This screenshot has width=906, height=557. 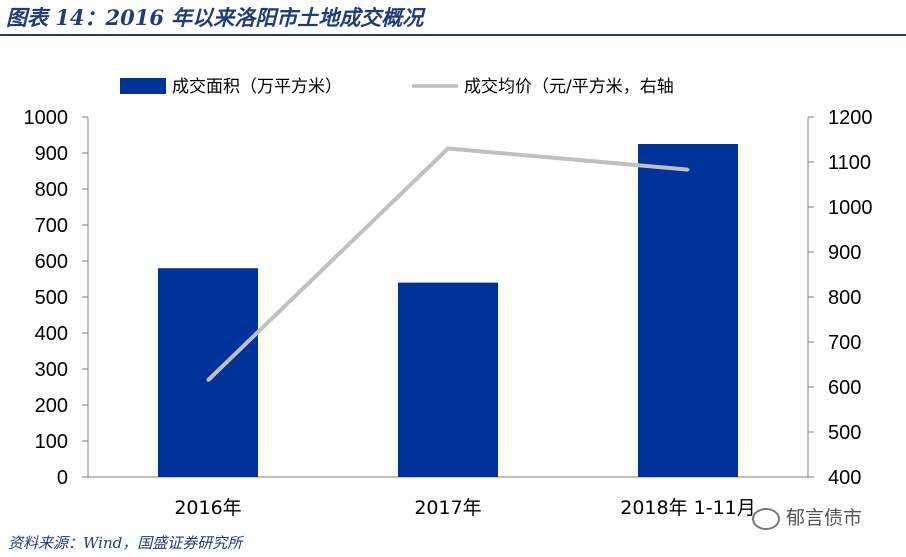 I want to click on right-tick-label: 900, so click(x=844, y=253).